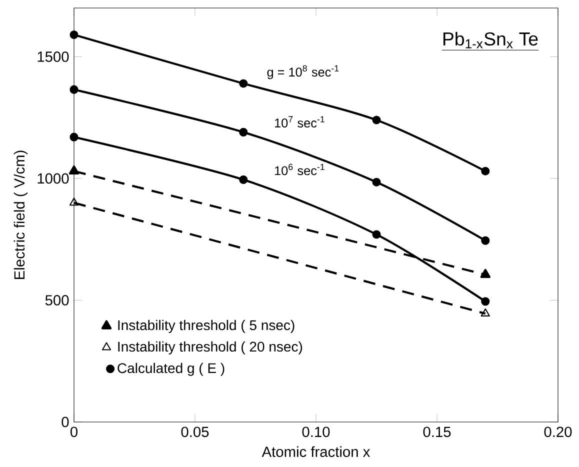 Image resolution: width=579 pixels, height=467 pixels. What do you see at coordinates (437, 432) in the screenshot?
I see `x-tick-label: 0.15` at bounding box center [437, 432].